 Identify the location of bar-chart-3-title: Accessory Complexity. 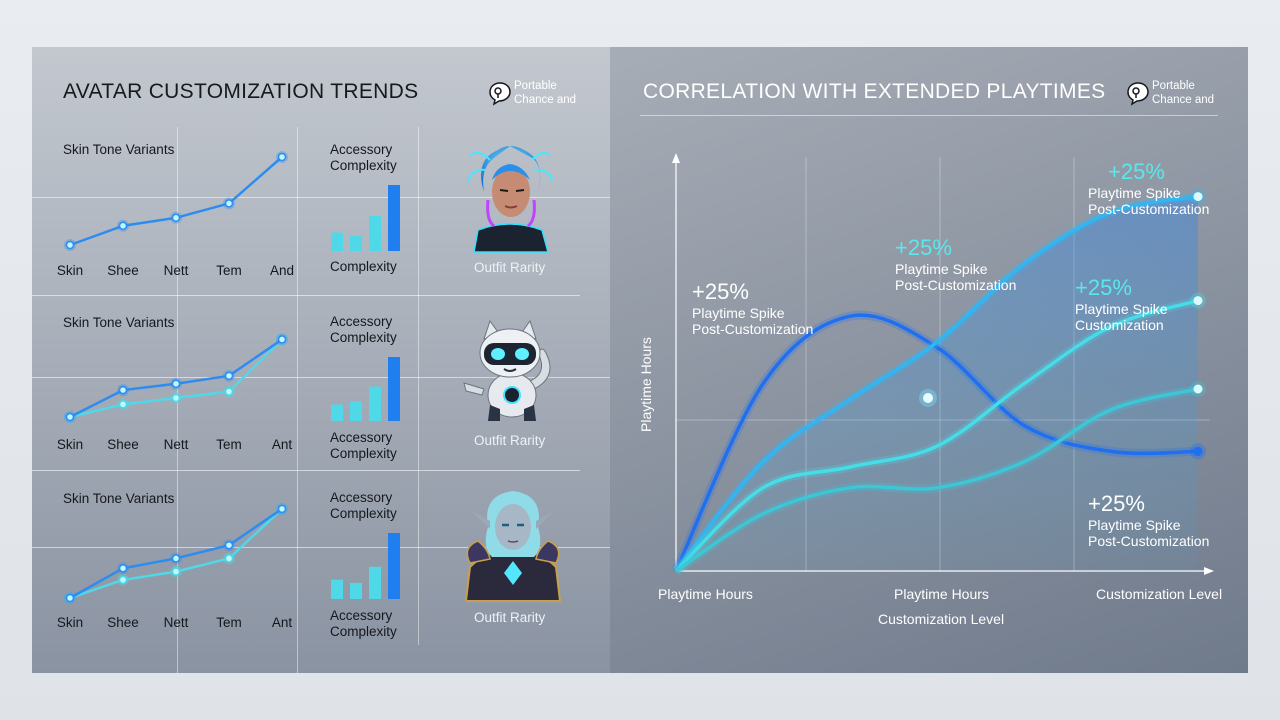
(363, 505).